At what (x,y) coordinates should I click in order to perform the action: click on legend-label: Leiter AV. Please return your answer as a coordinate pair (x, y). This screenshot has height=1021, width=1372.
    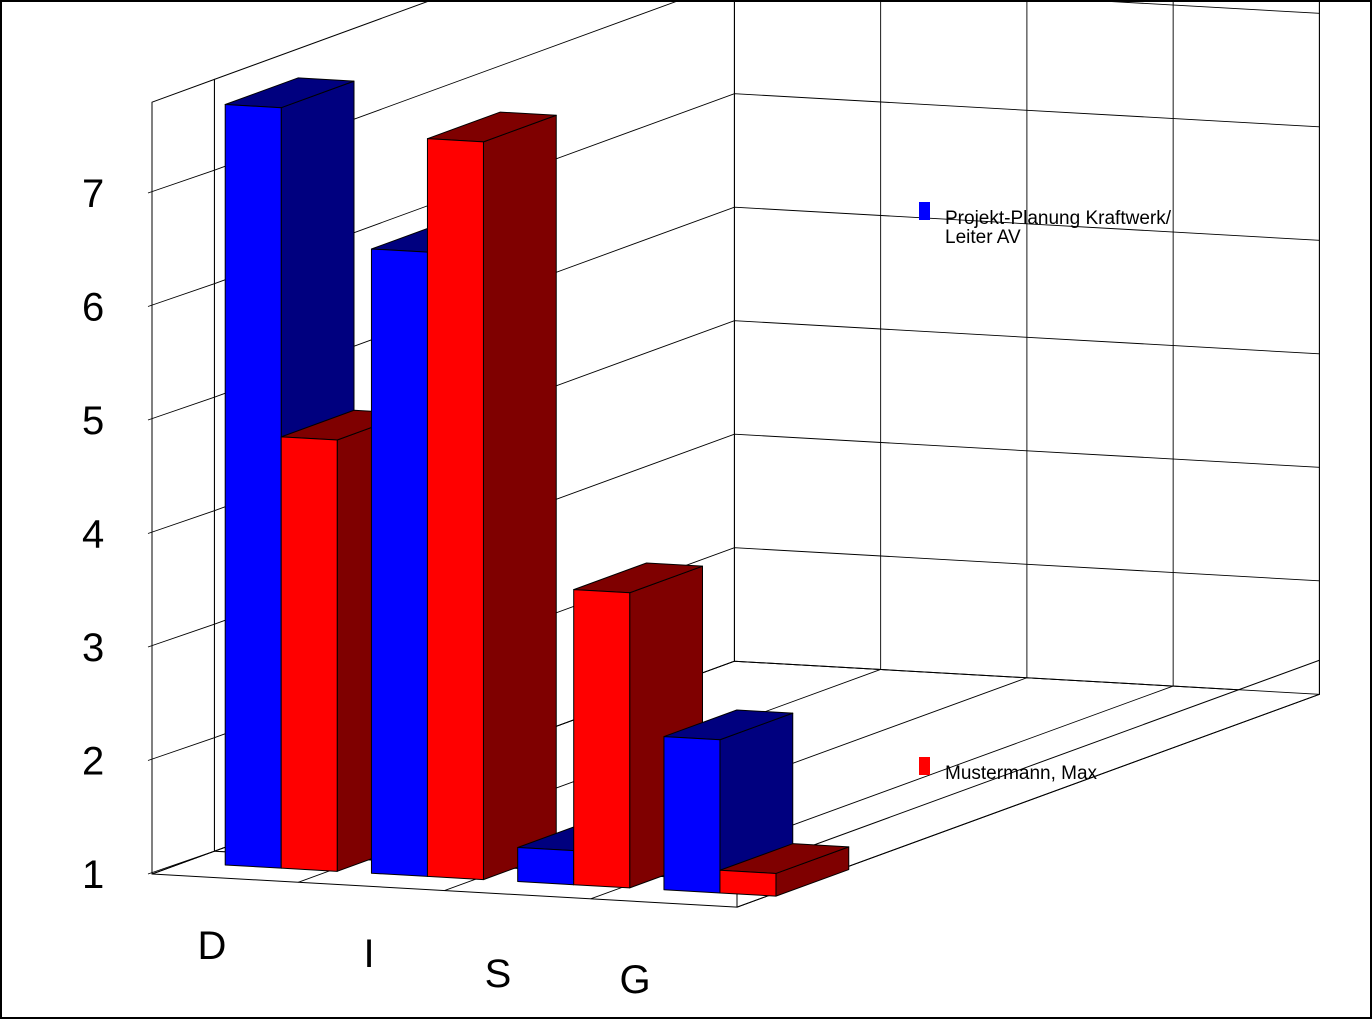
    Looking at the image, I should click on (983, 237).